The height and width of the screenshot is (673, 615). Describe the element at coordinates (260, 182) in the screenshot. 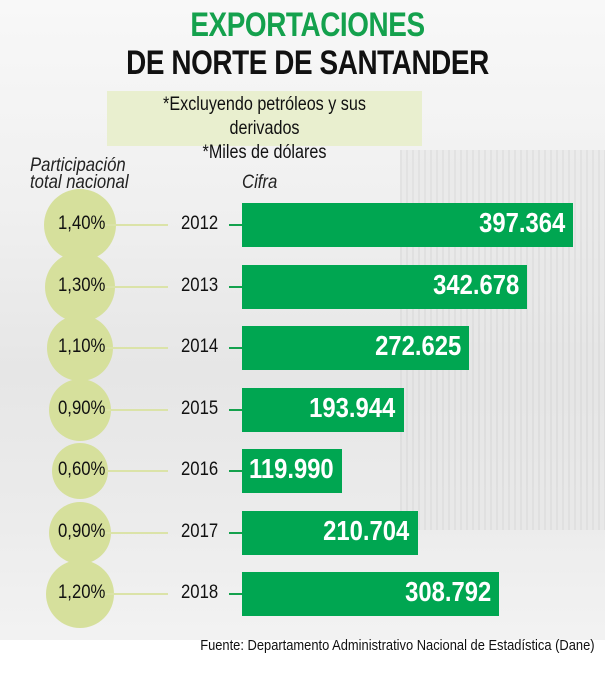

I see `cifra-header: Cifra` at that location.